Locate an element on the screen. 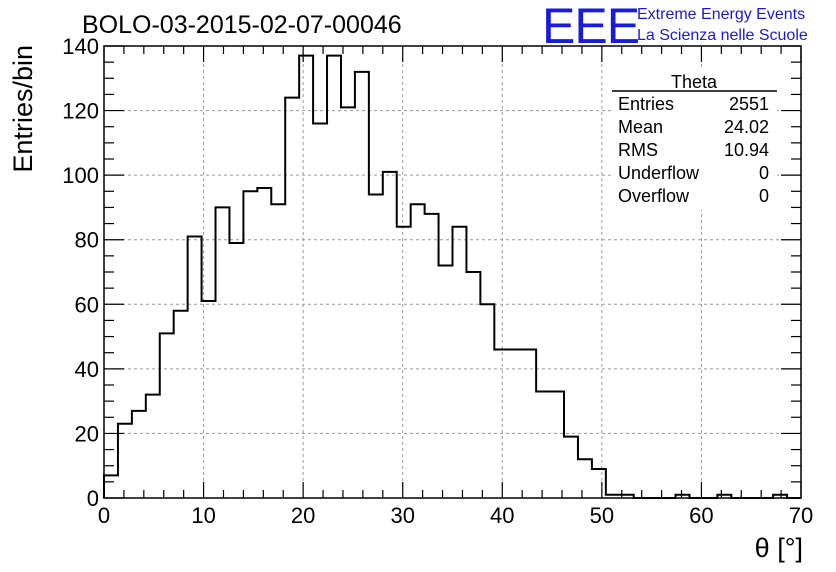  stats-box-title: Theta is located at coordinates (694, 82).